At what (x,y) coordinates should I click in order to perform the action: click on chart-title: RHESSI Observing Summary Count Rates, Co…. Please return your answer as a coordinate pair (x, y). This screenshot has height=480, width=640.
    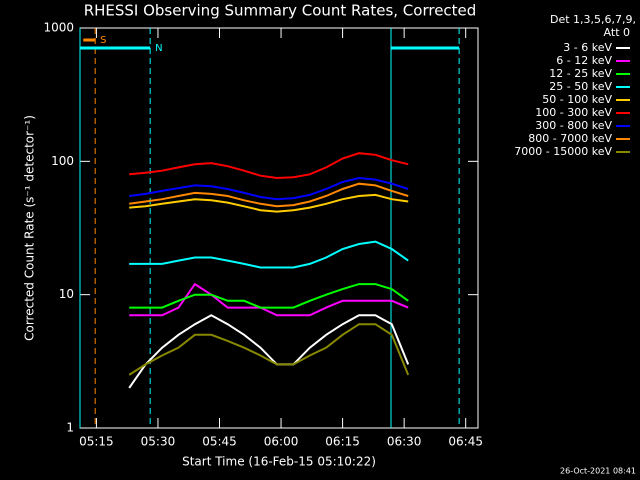
    Looking at the image, I should click on (280, 11).